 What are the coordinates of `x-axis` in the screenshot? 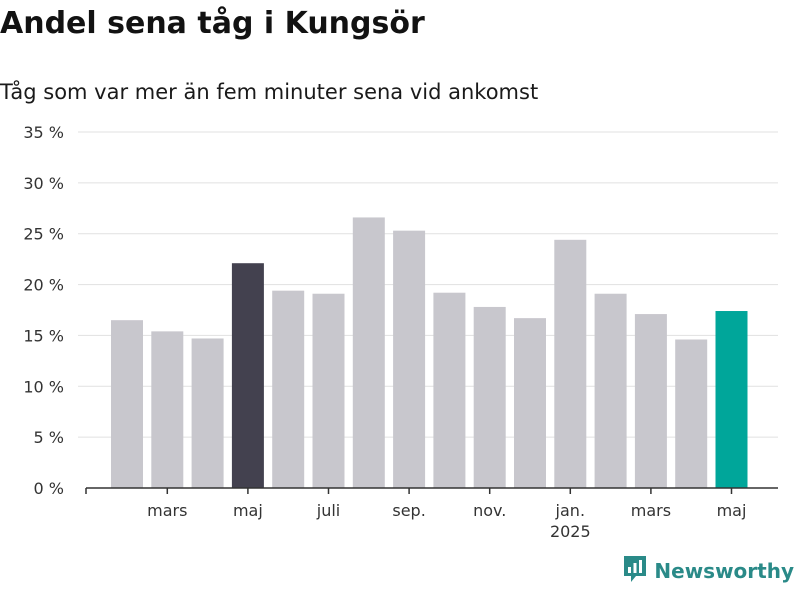 It's located at (431, 490).